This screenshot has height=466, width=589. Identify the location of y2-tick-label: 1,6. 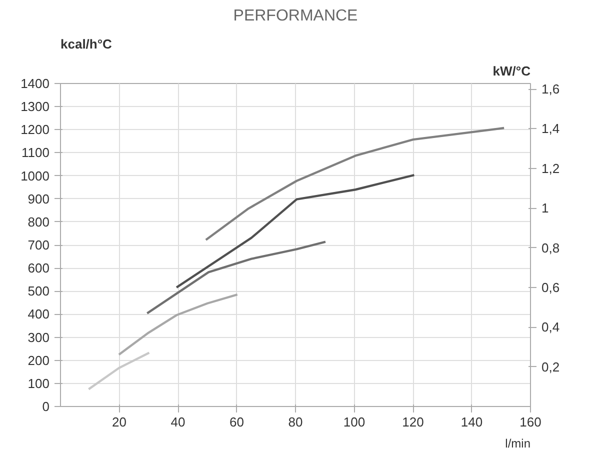
(551, 89).